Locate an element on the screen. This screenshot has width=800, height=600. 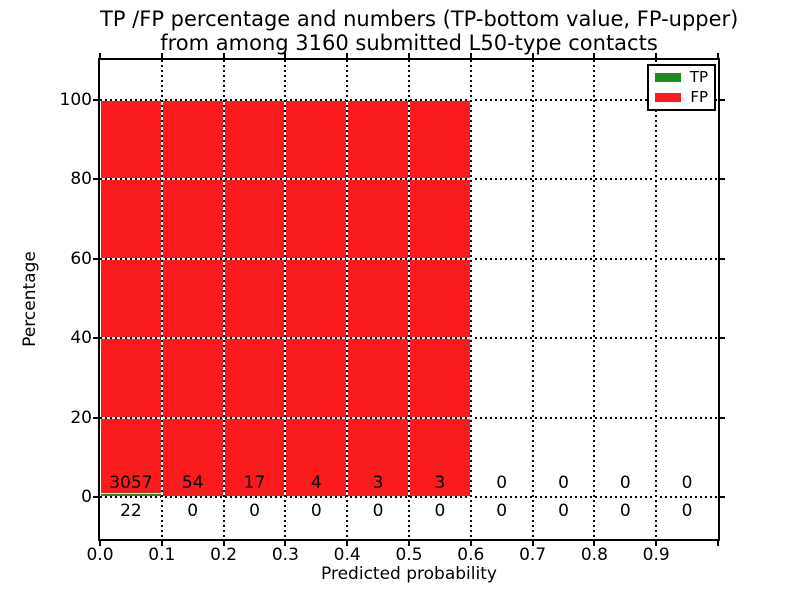
x-tick-label: 0.8 is located at coordinates (594, 555).